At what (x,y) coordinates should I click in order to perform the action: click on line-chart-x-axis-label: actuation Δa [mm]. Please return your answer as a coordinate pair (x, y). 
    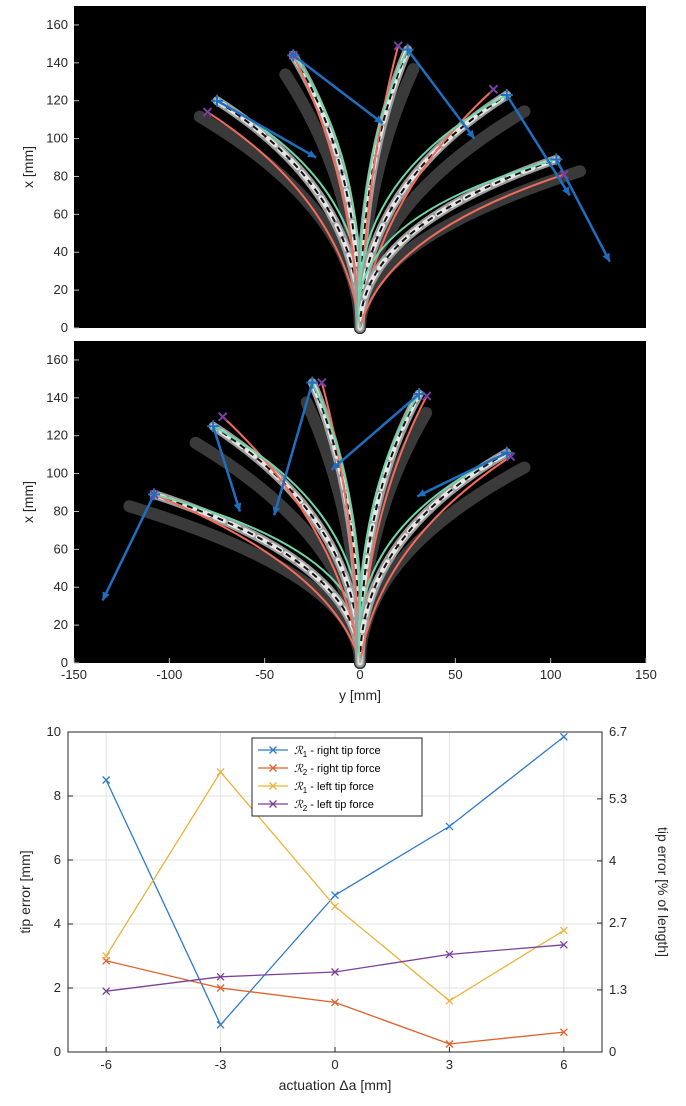
    Looking at the image, I should click on (335, 1085).